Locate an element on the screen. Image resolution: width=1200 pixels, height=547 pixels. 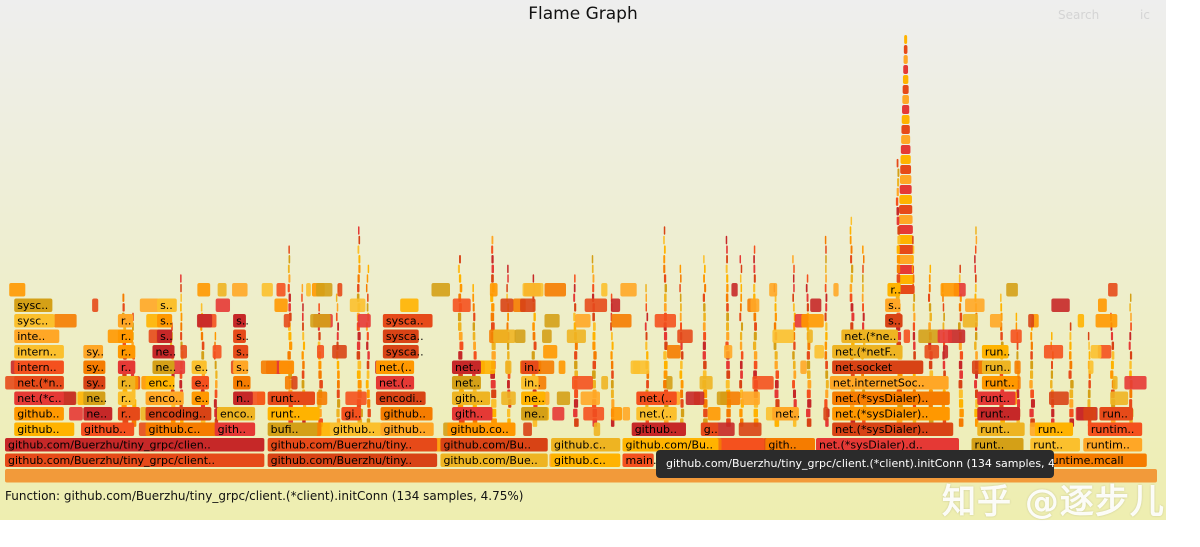
flame-frame: github.com/Buerzhu/tiny_grpc/client.. is located at coordinates (135, 460).